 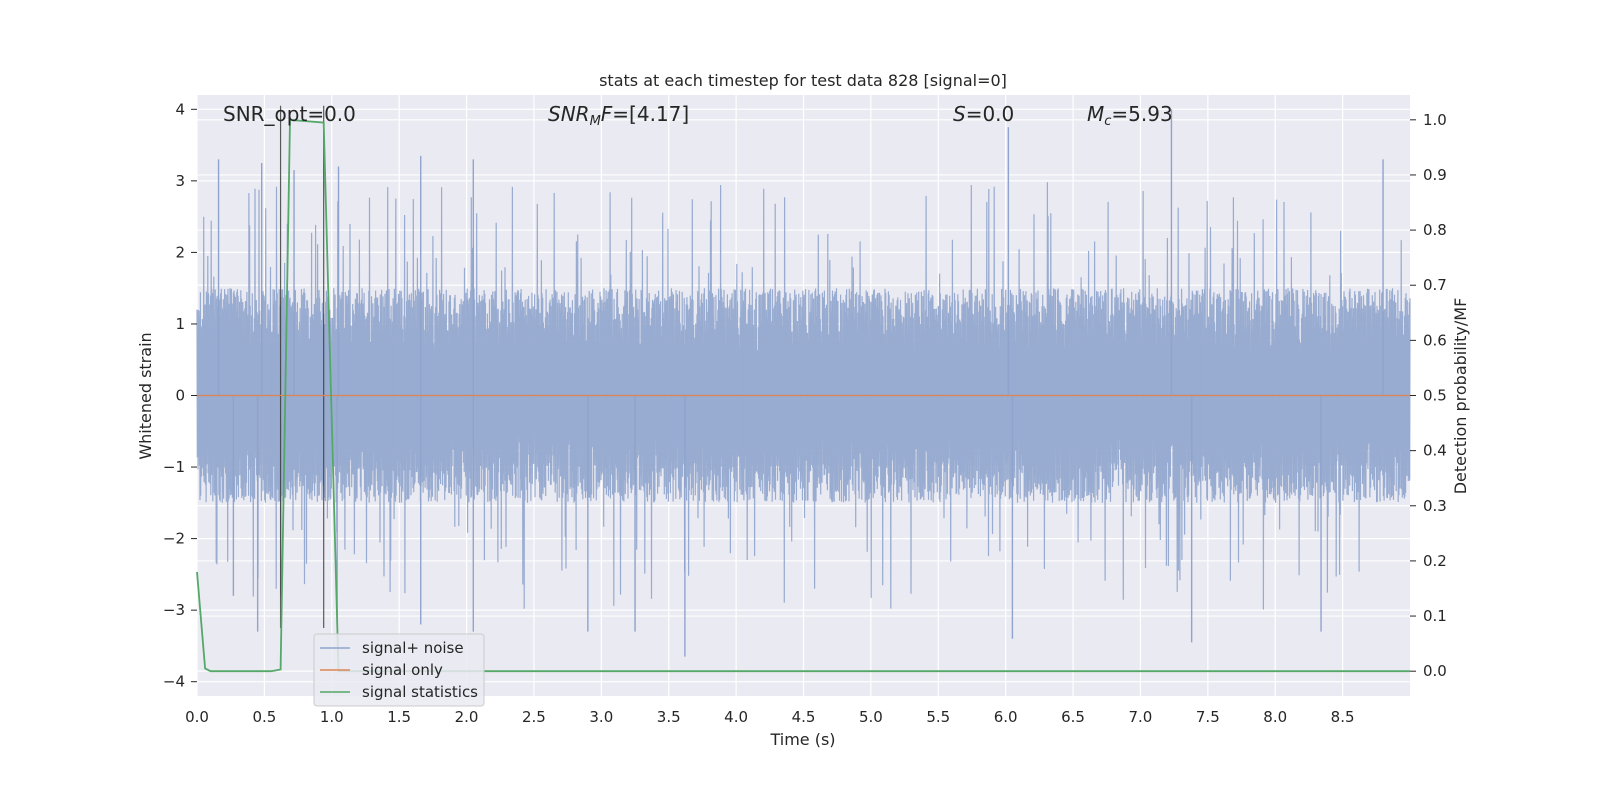 What do you see at coordinates (804, 717) in the screenshot?
I see `x-tick-label: 4.5` at bounding box center [804, 717].